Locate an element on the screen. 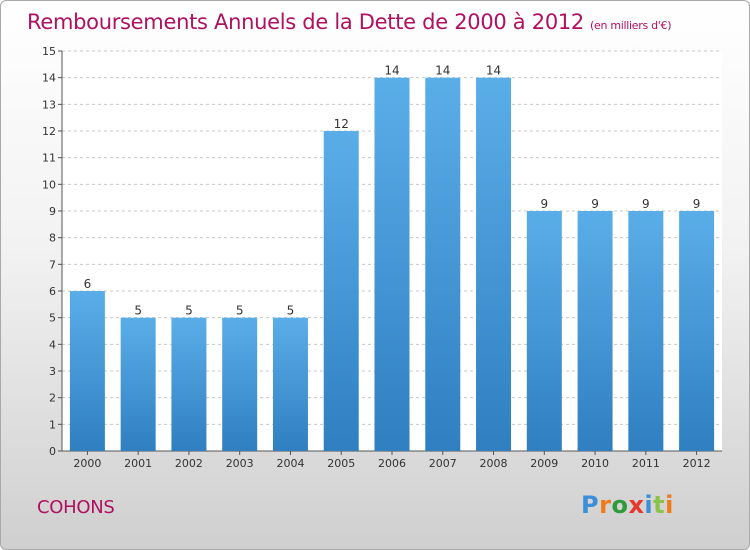 The image size is (750, 550). commune-name: COHONS is located at coordinates (76, 507).